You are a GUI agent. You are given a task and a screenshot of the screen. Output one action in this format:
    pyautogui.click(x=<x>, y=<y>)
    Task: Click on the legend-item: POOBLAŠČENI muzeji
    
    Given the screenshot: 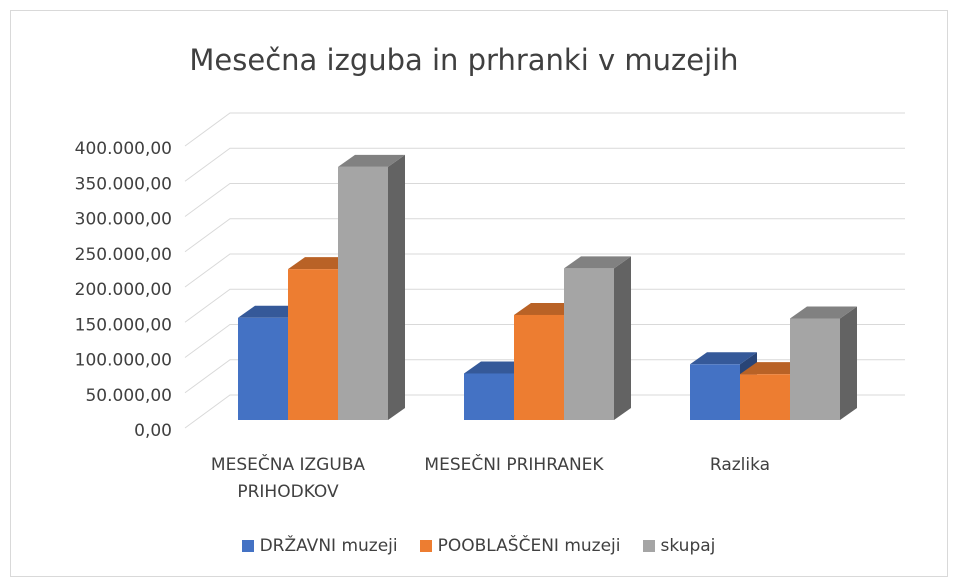 What is the action you would take?
    pyautogui.click(x=520, y=546)
    